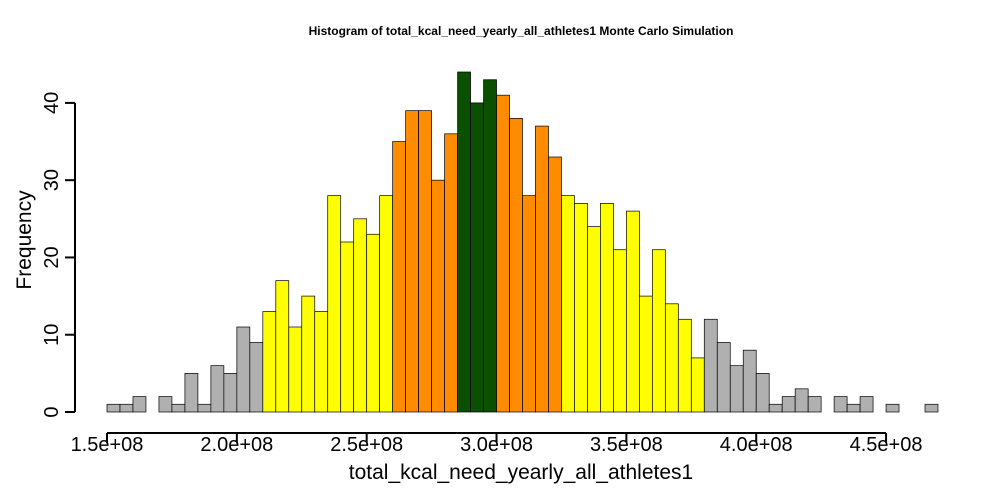 This screenshot has width=1000, height=500. Describe the element at coordinates (886, 445) in the screenshot. I see `x-tick-label: 4.5e+08` at that location.